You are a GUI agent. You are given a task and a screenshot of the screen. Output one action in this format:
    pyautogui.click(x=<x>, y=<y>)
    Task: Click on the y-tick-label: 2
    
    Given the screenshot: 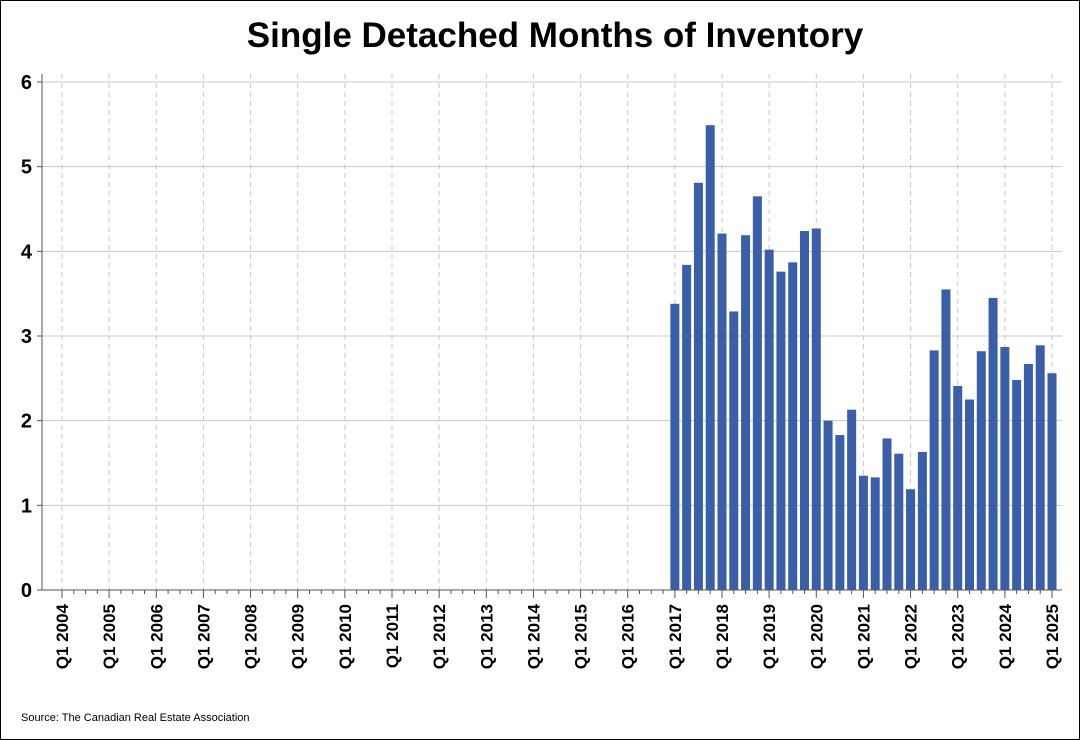 What is the action you would take?
    pyautogui.click(x=26, y=422)
    